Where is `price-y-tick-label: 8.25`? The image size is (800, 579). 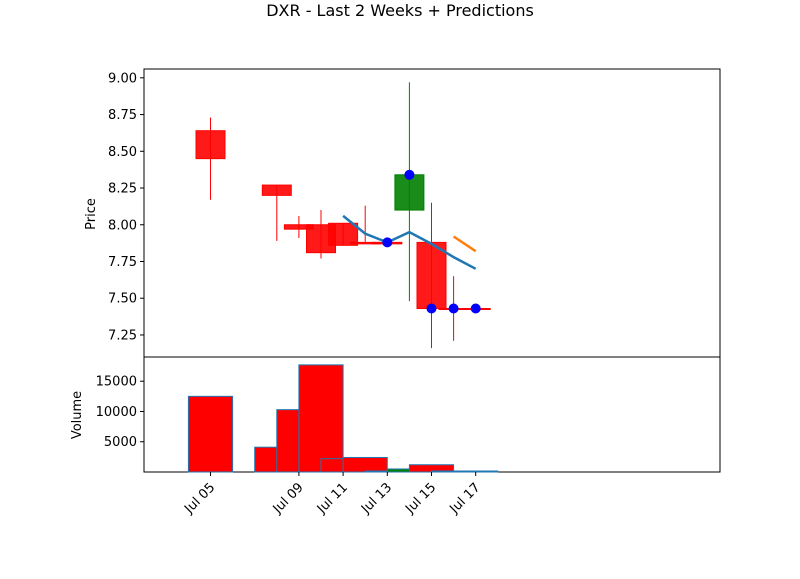 price-y-tick-label: 8.25 is located at coordinates (122, 189).